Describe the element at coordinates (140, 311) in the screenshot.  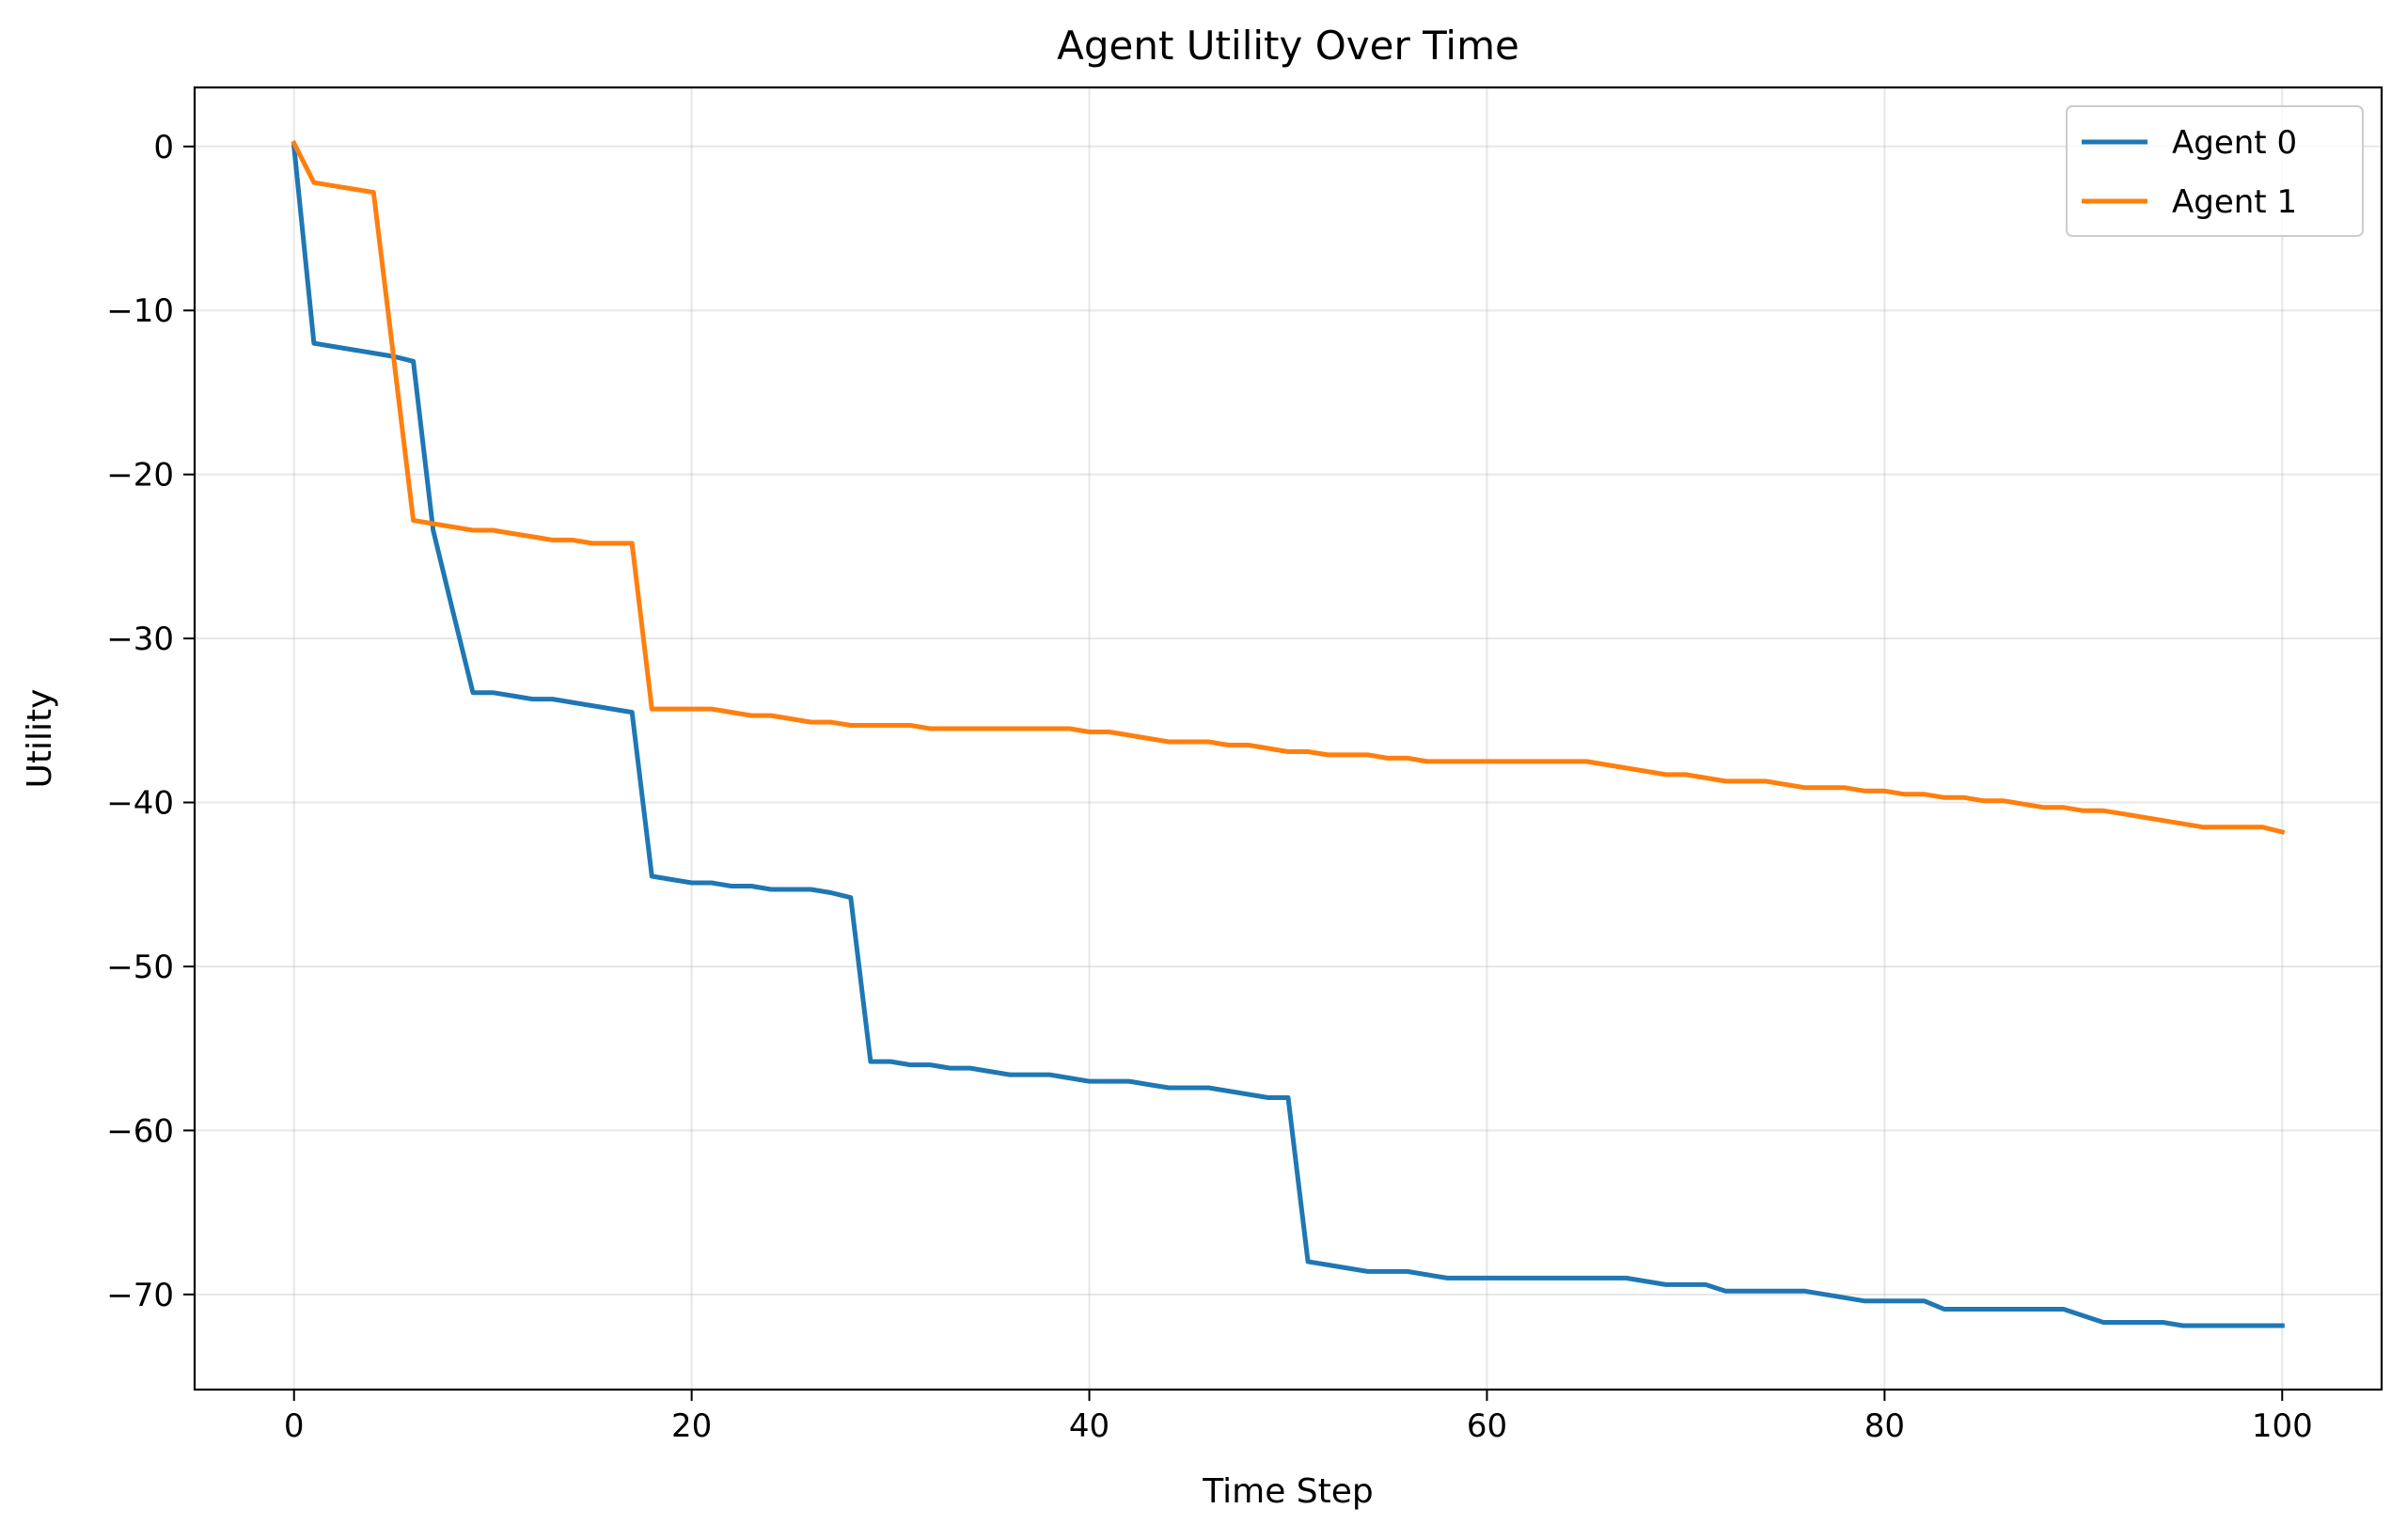
I see `y-tick-label: −10` at that location.